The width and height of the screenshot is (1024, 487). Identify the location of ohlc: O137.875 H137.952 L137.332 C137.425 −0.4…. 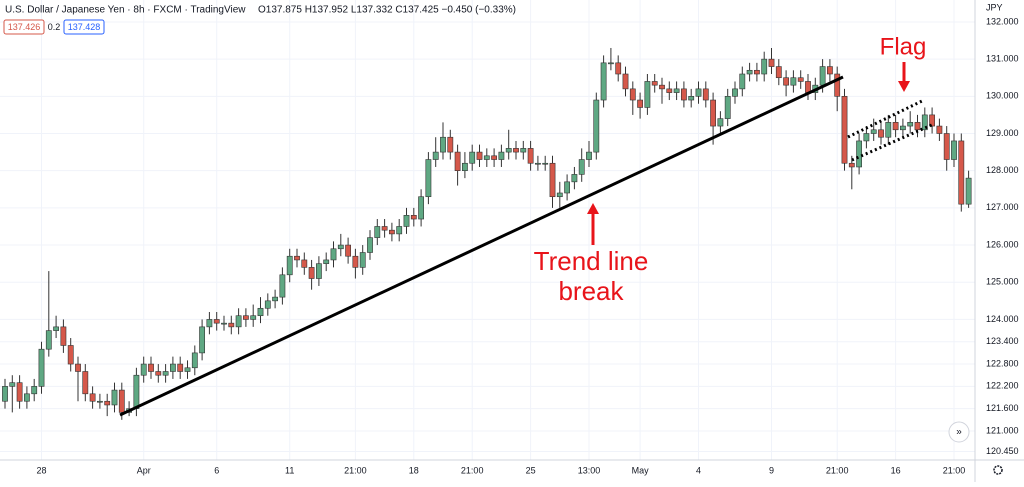
(387, 10).